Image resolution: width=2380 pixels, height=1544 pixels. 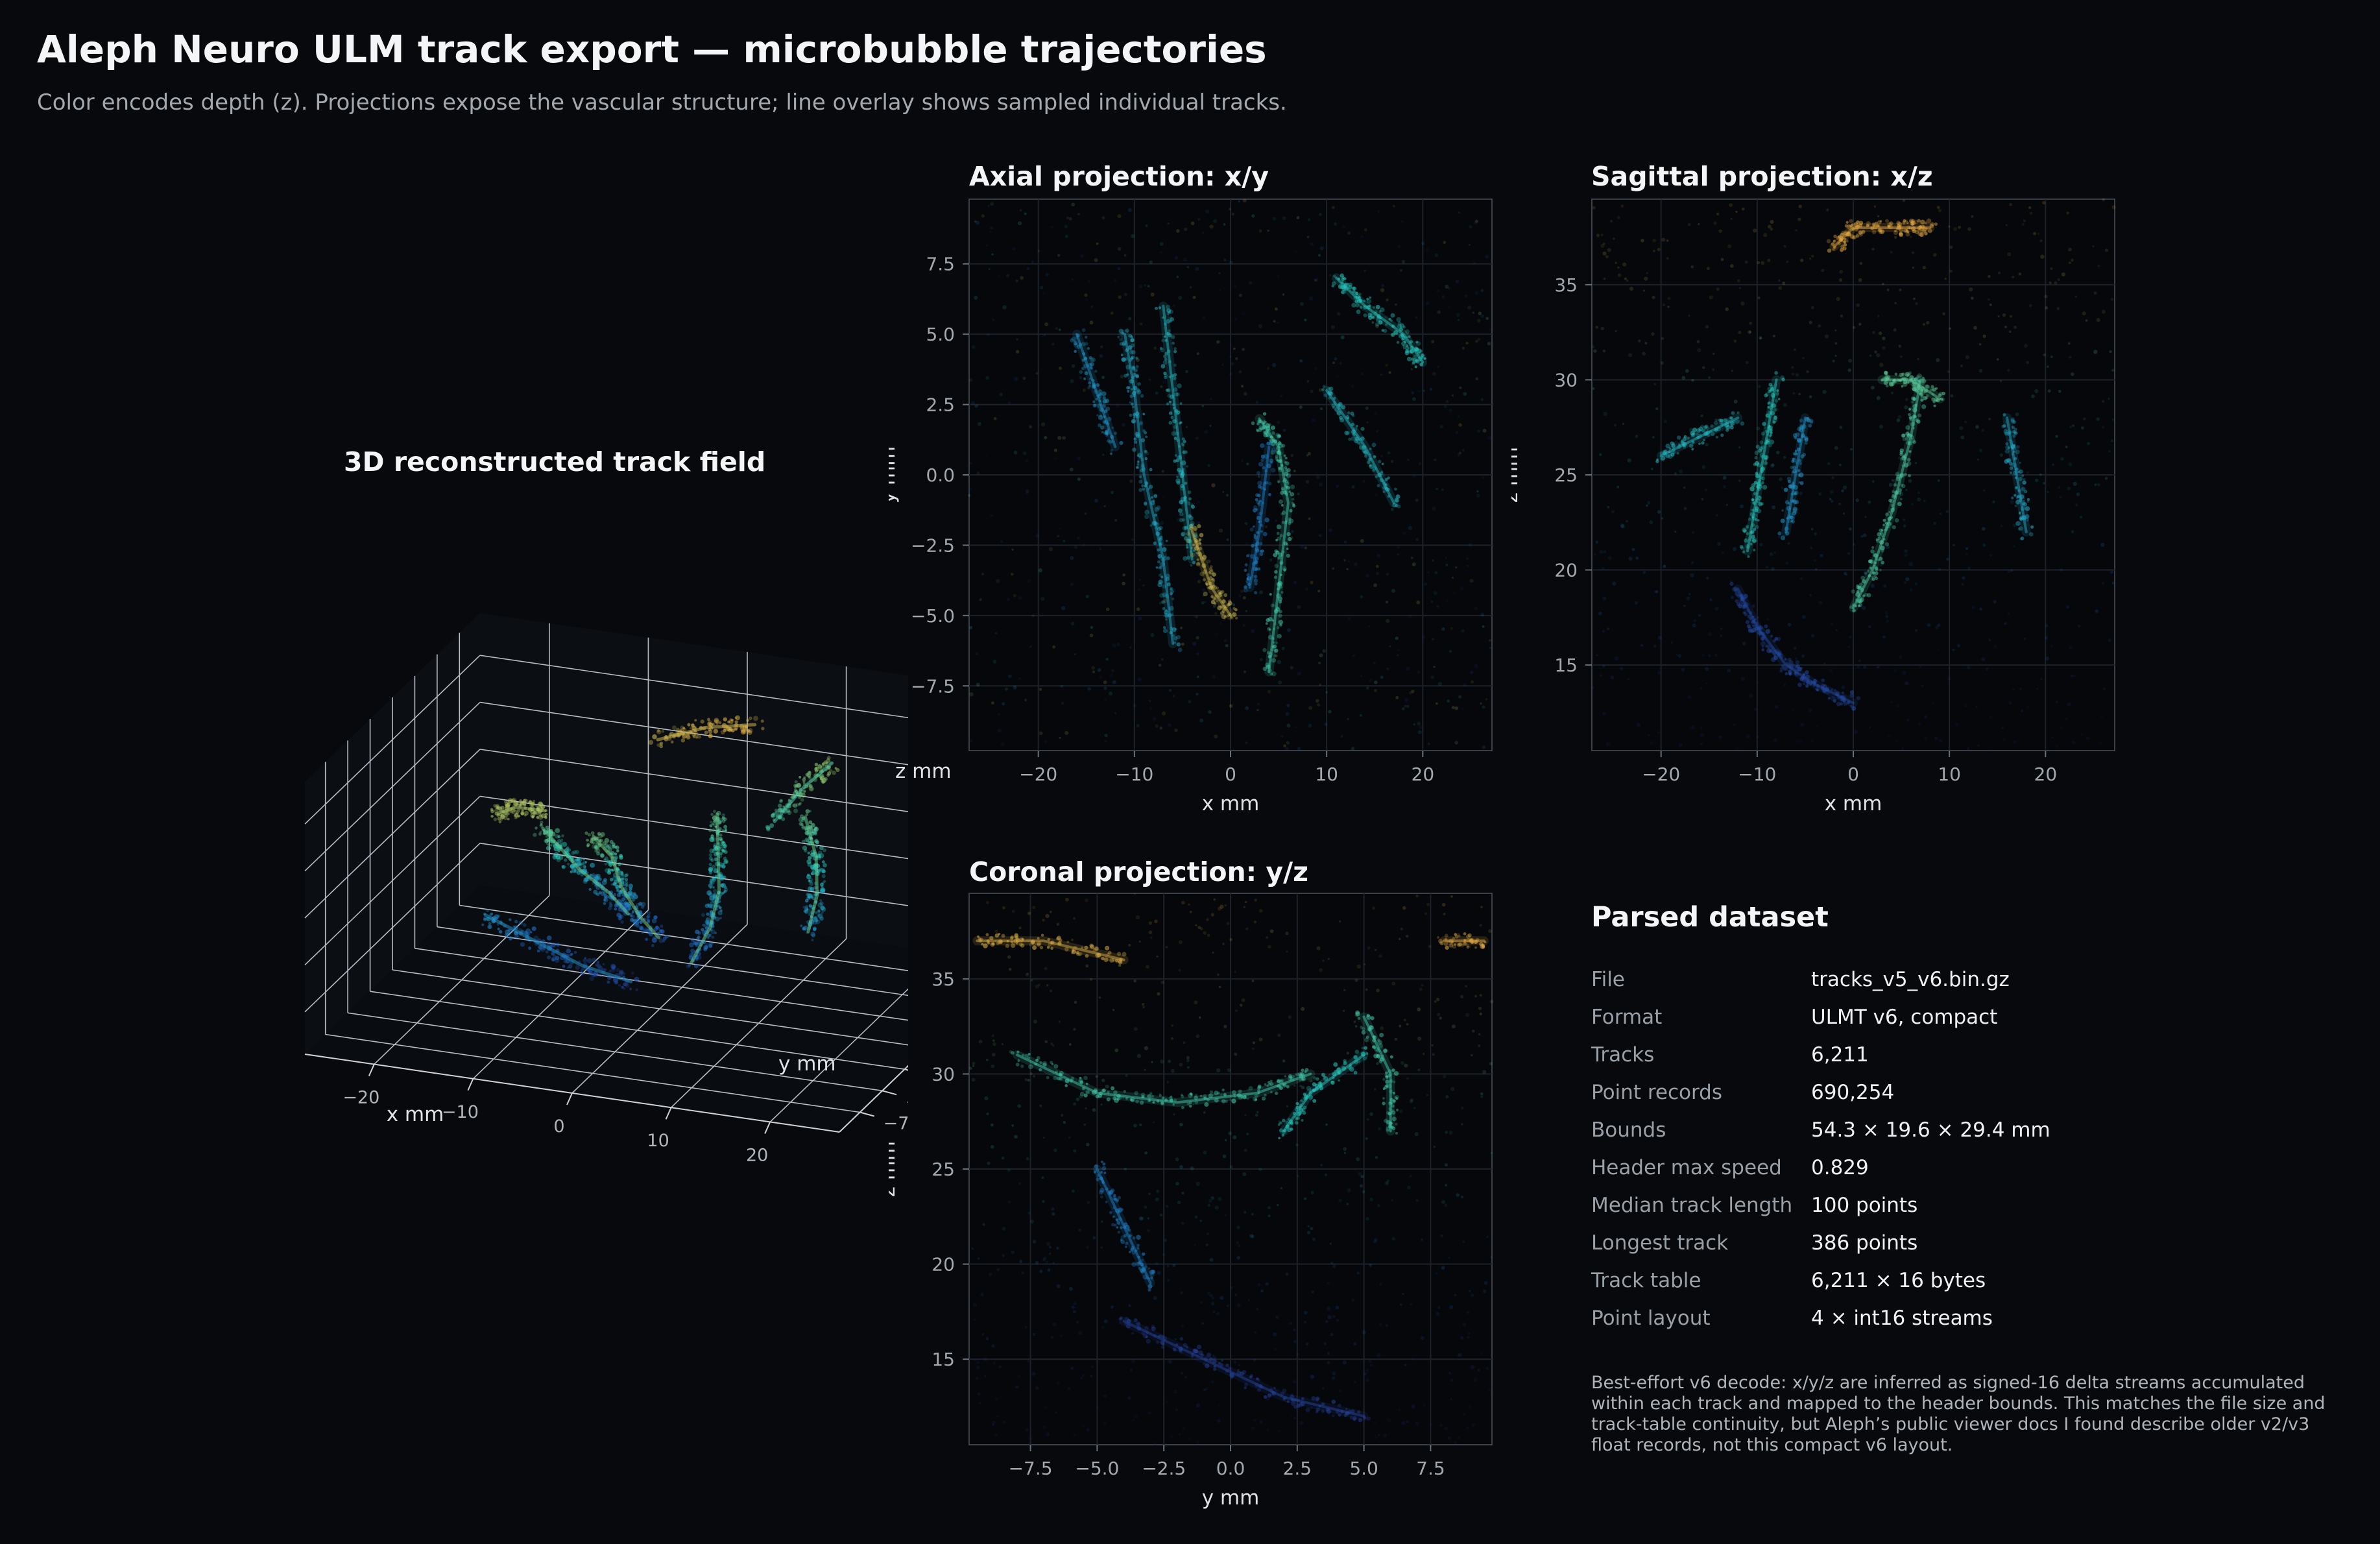 I want to click on grid-left-z, so click(x=392, y=880).